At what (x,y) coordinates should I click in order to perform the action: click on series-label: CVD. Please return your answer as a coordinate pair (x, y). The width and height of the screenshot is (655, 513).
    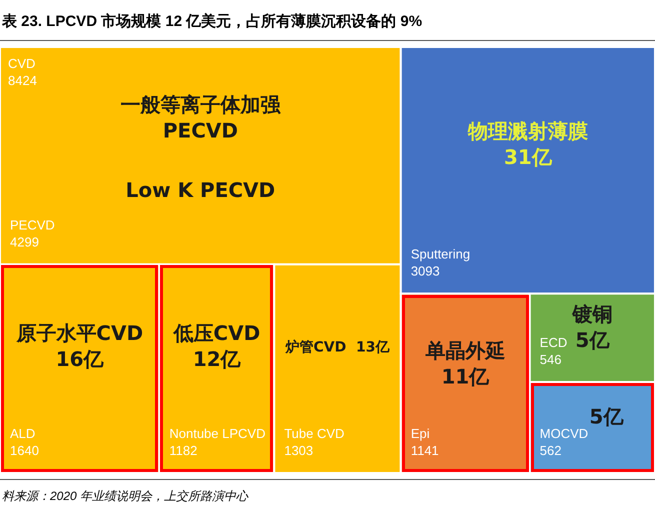
    Looking at the image, I should click on (22, 64).